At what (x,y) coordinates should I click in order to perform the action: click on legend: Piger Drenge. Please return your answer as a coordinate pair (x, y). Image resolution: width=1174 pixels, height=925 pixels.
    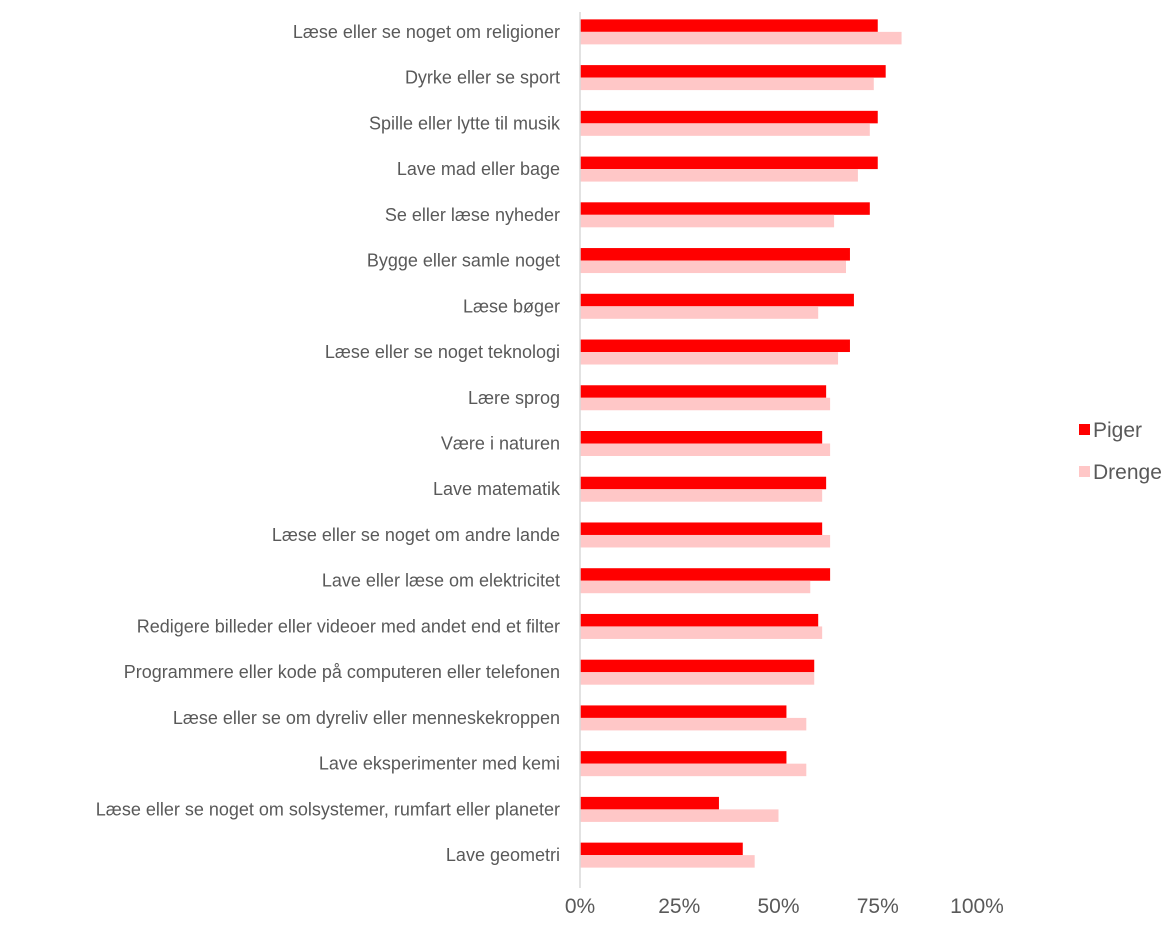
    Looking at the image, I should click on (1120, 451).